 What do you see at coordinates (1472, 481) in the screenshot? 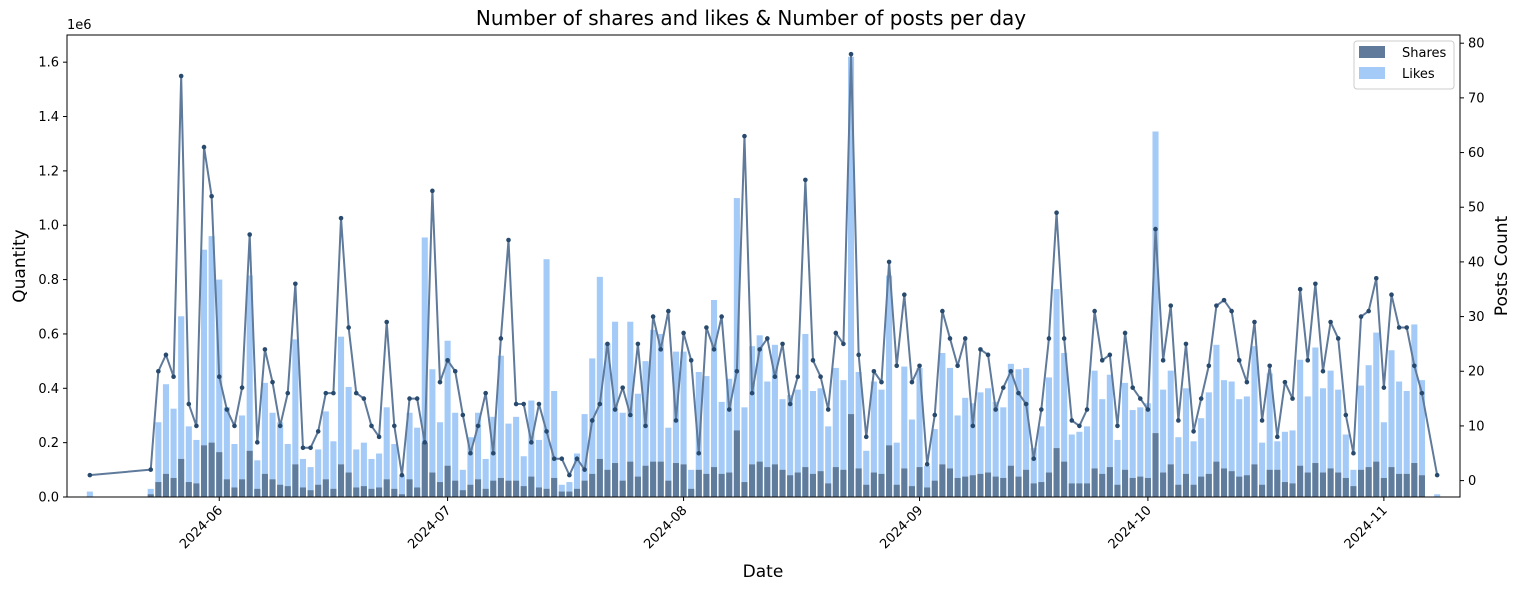
I see `y2-tick-label: 0` at bounding box center [1472, 481].